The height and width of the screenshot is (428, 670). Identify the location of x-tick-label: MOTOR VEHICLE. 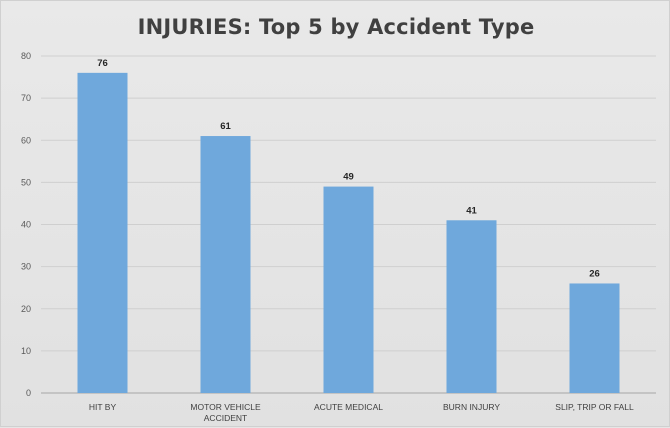
(225, 407).